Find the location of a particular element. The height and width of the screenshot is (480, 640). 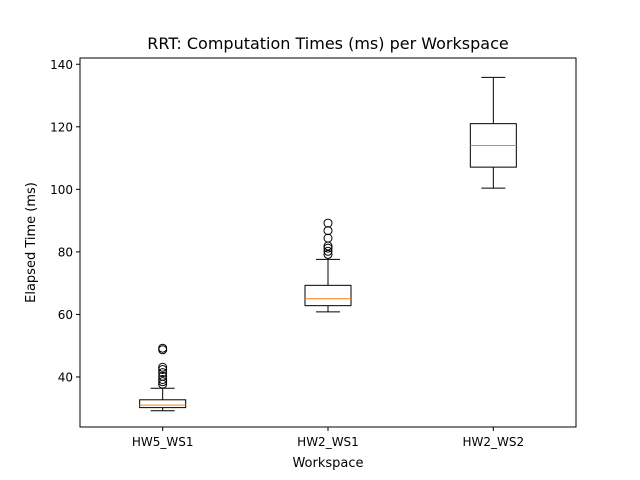

box-HW5_WS1 is located at coordinates (163, 377).